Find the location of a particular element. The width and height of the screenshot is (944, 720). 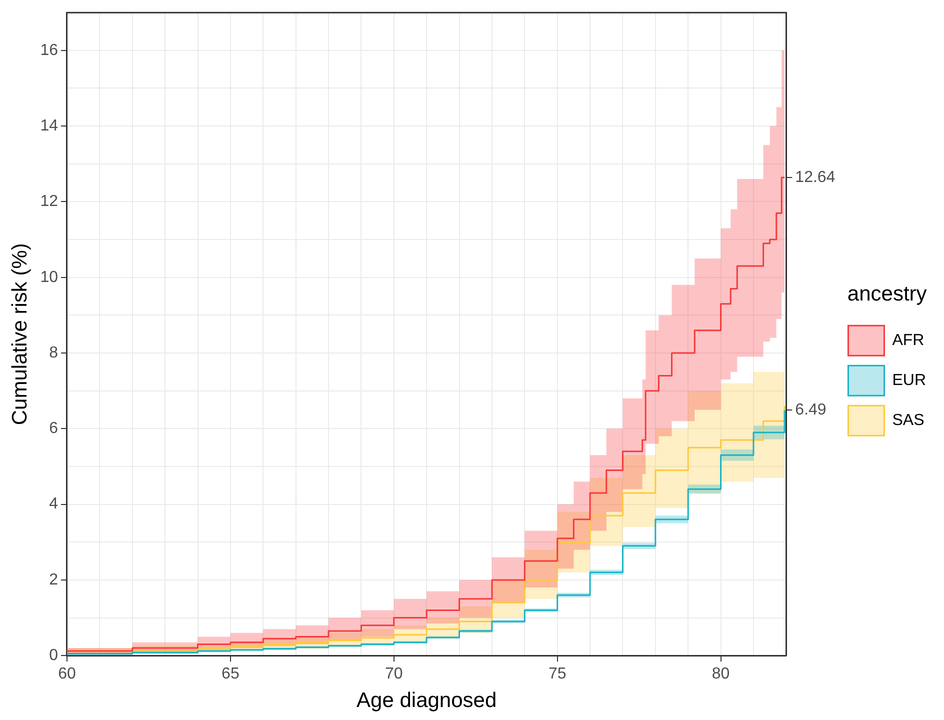

y-tick-label: 12 is located at coordinates (49, 201).